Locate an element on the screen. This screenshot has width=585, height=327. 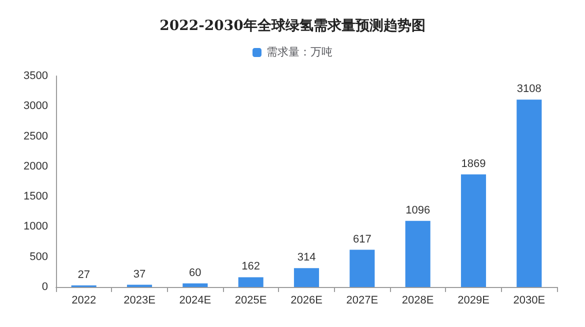
data-label: 314 is located at coordinates (306, 258).